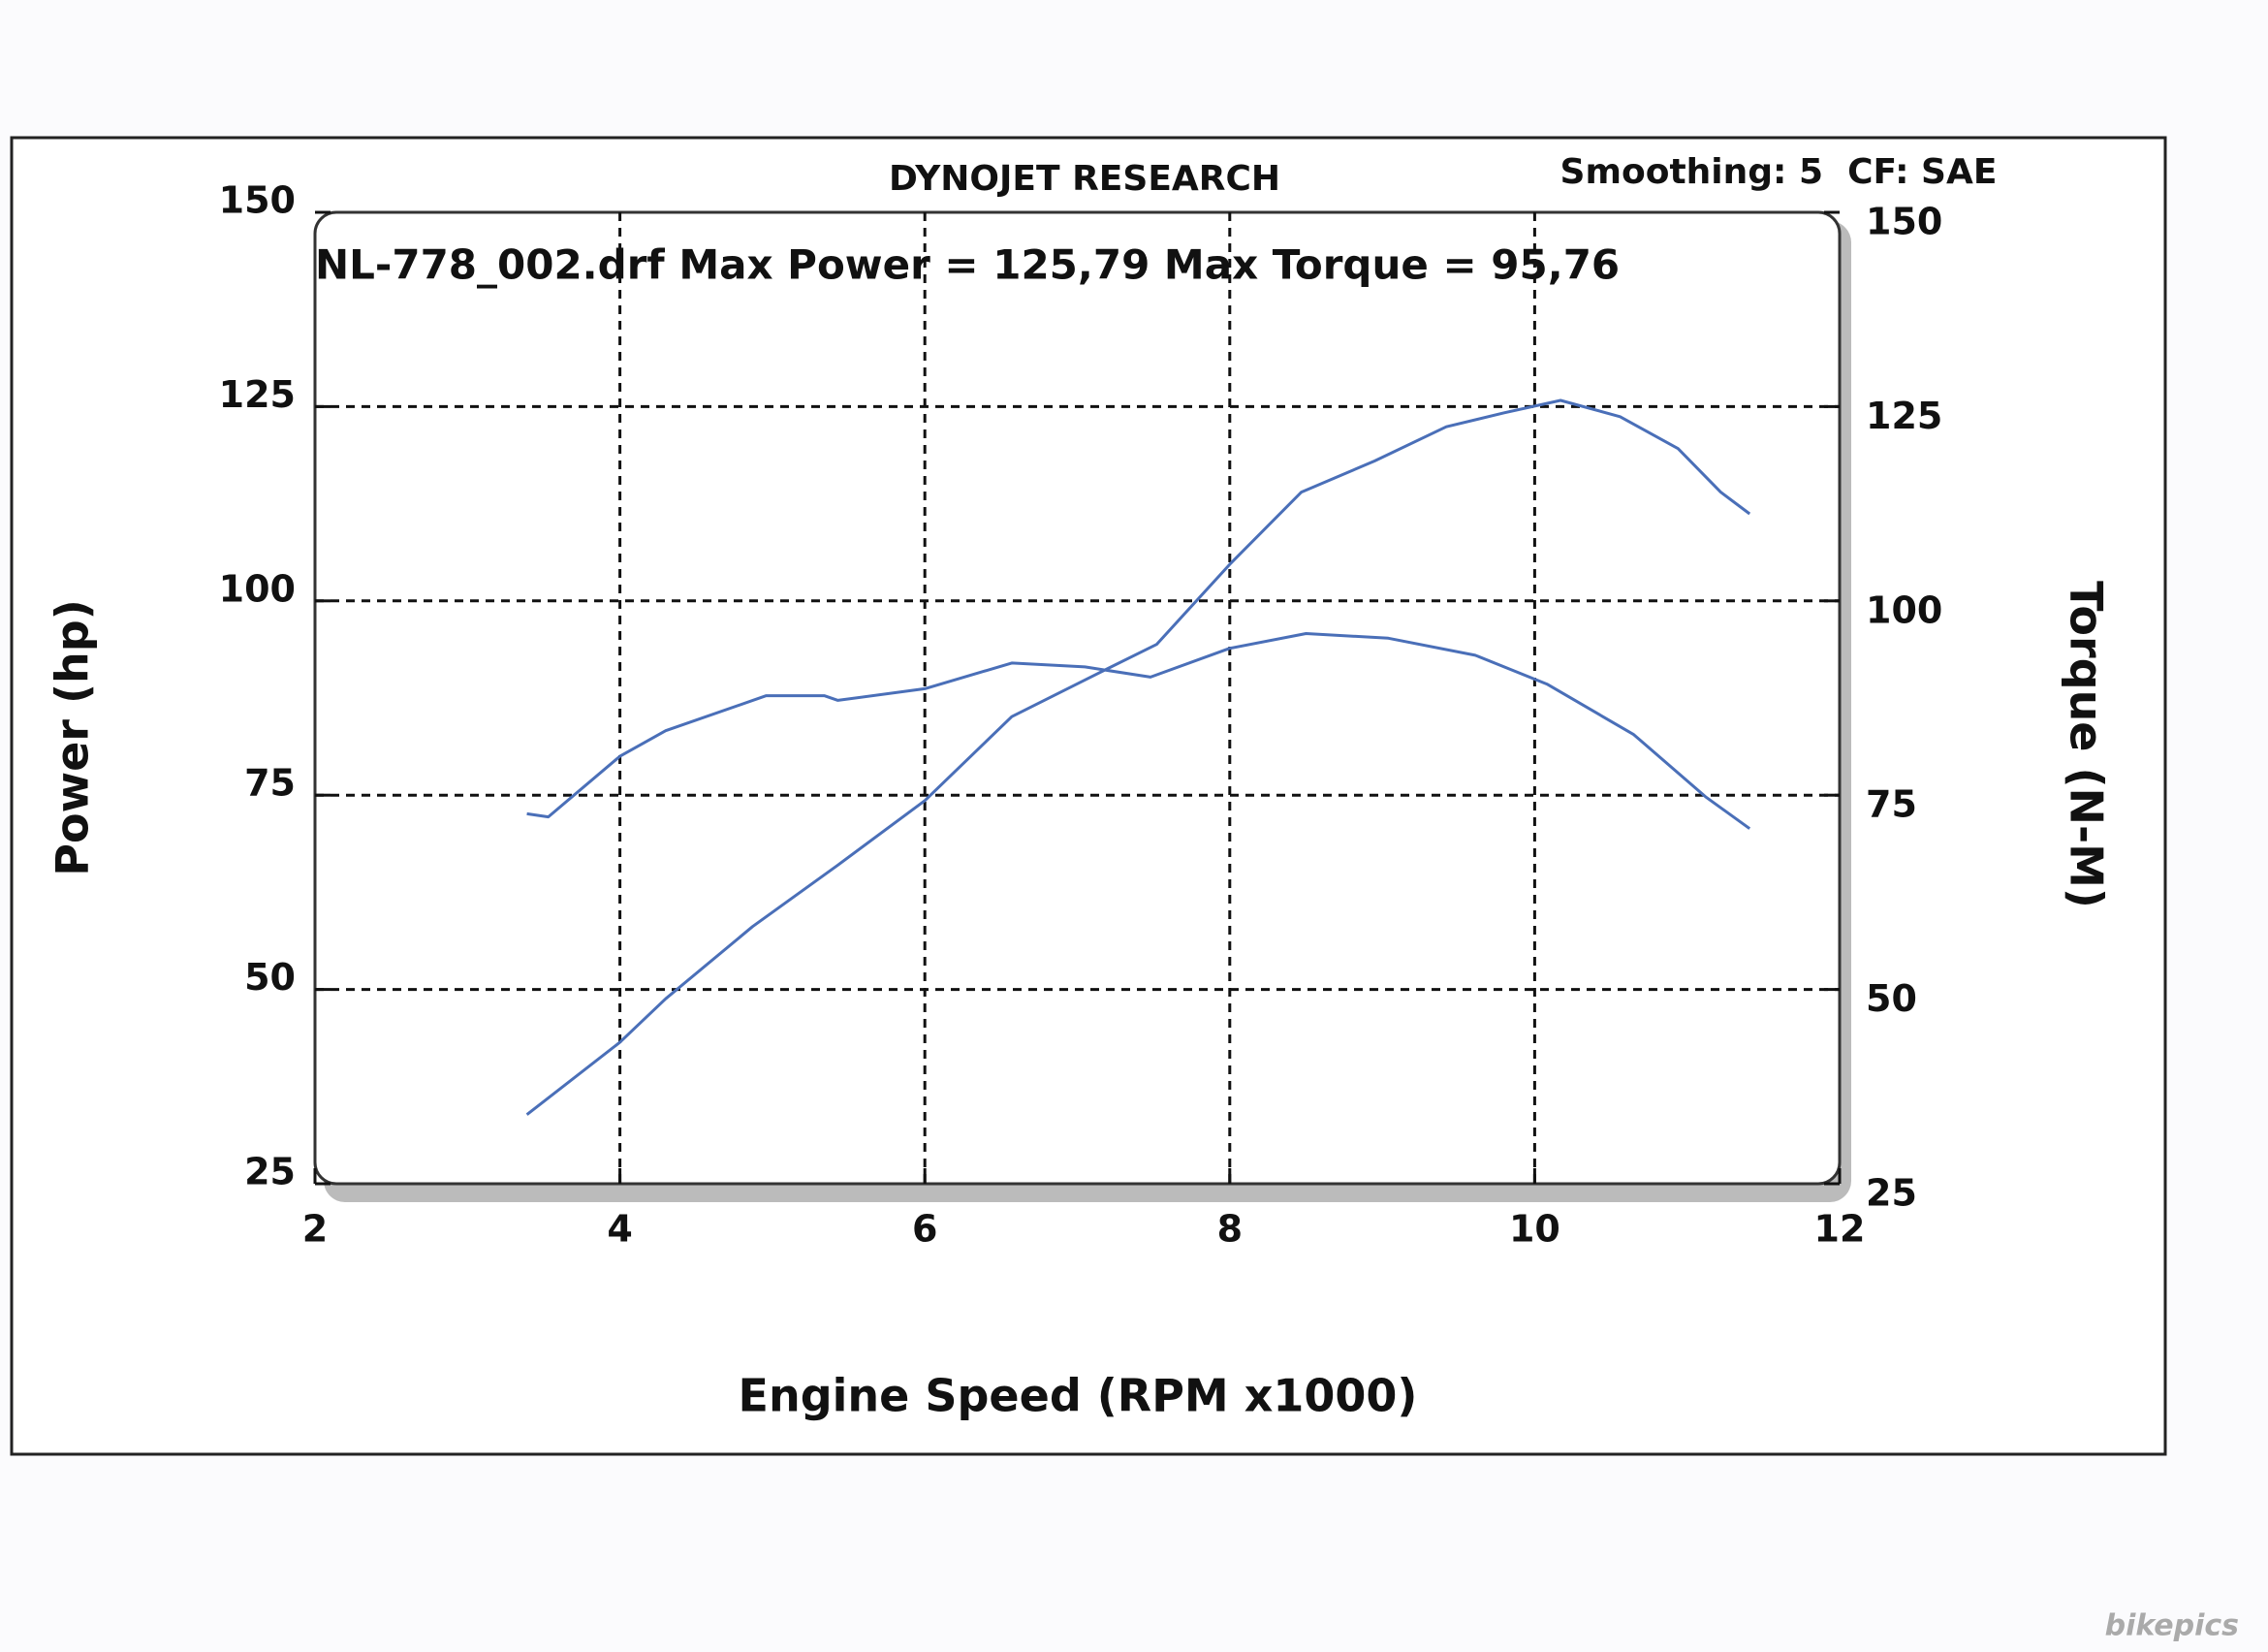 This screenshot has width=2268, height=1652. I want to click on watermark: bikepics, so click(2172, 1626).